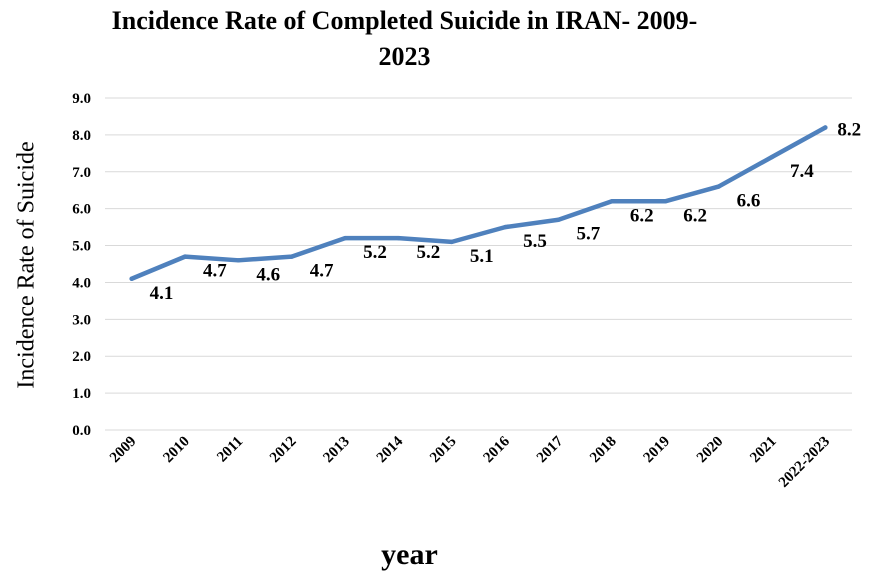 This screenshot has height=577, width=869. I want to click on x-tick-label: 2016, so click(496, 449).